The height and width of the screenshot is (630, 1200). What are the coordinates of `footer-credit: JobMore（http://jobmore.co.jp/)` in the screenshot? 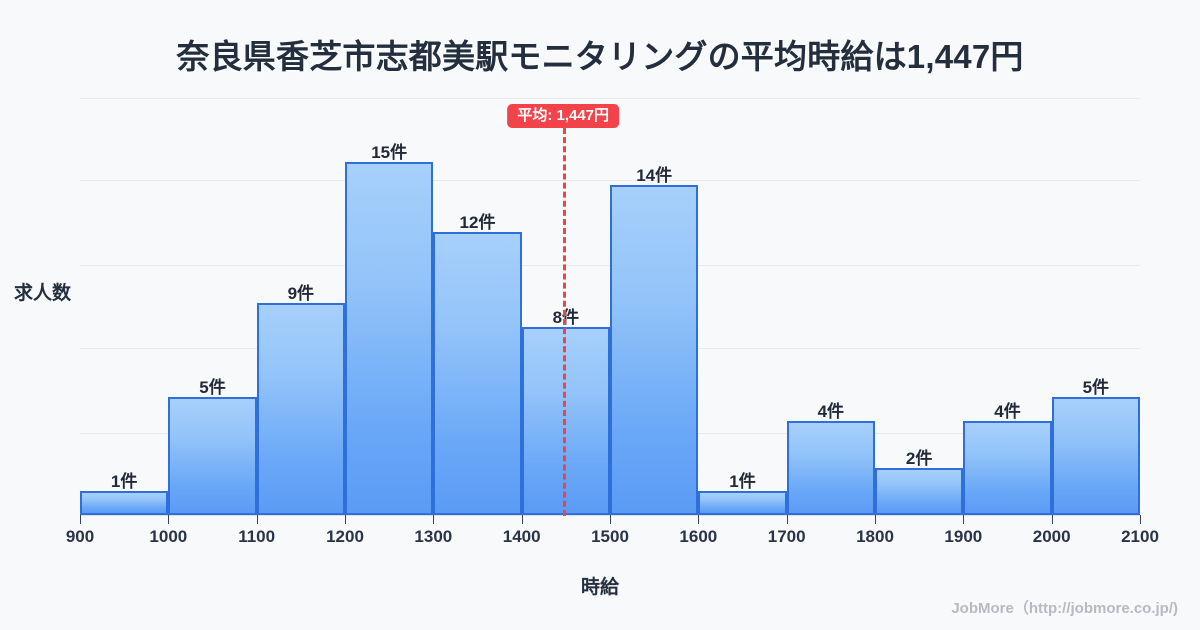 It's located at (1064, 608).